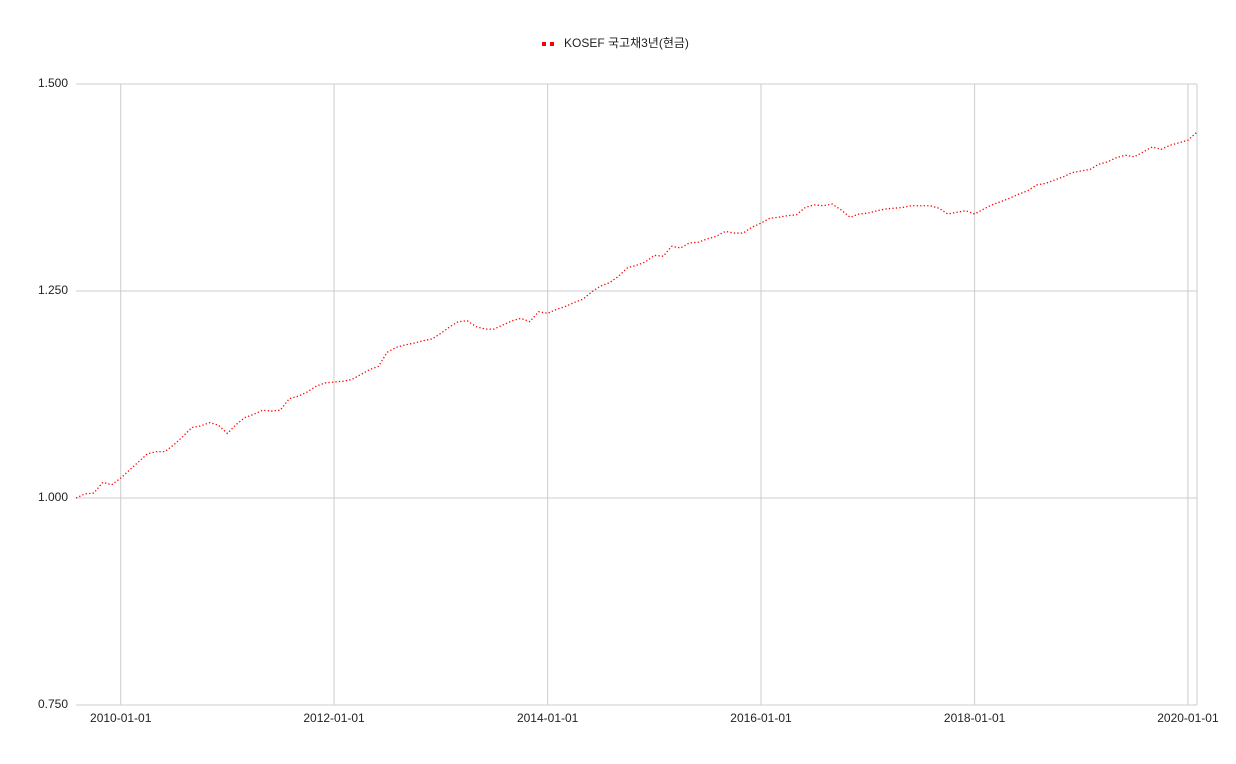 This screenshot has width=1236, height=764. I want to click on x-tick-label: 2020-01-01, so click(1188, 718).